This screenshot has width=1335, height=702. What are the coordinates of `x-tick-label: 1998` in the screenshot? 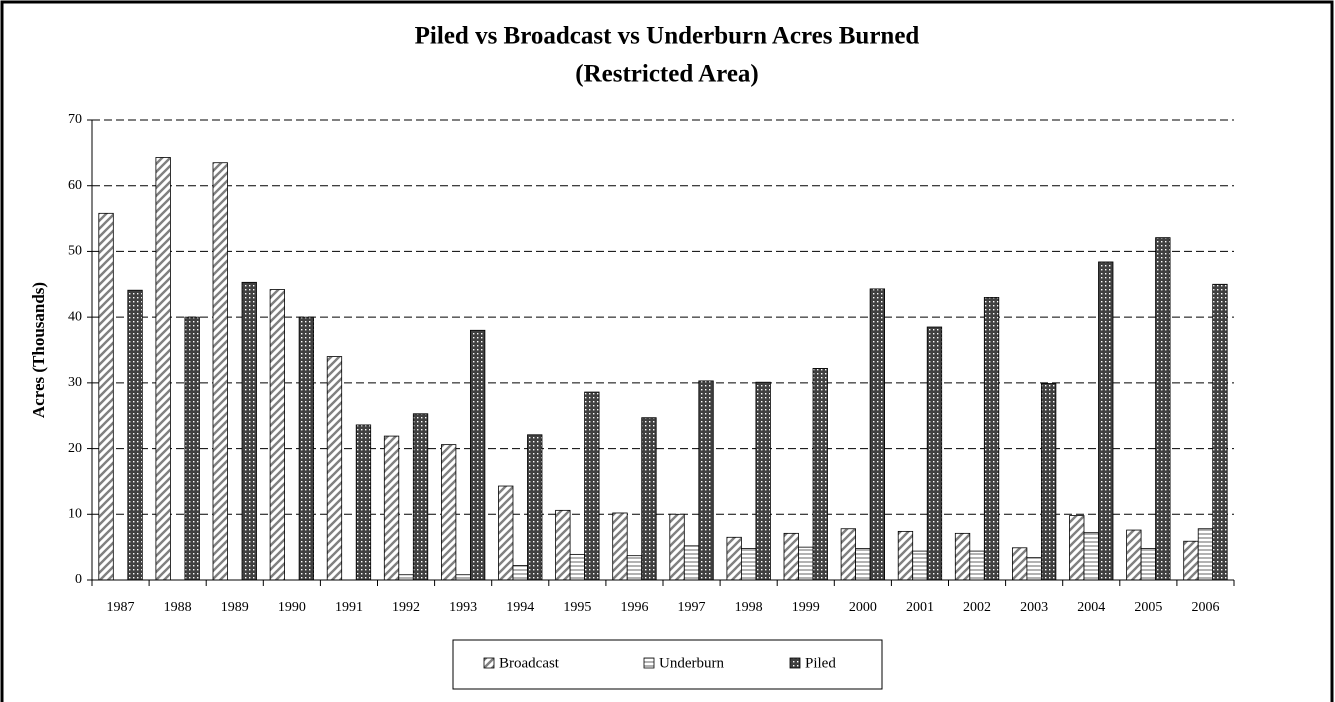 It's located at (749, 607).